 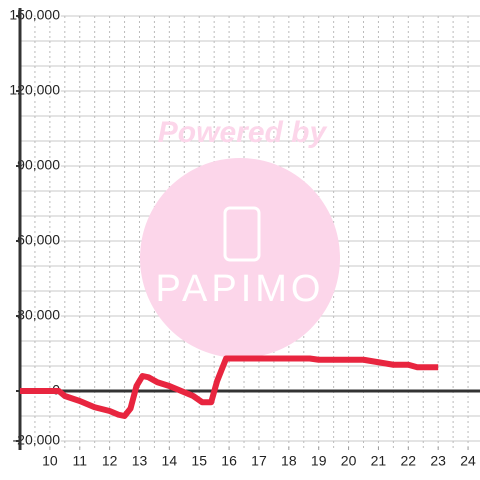 I want to click on x-tick-label: 22, so click(x=409, y=461).